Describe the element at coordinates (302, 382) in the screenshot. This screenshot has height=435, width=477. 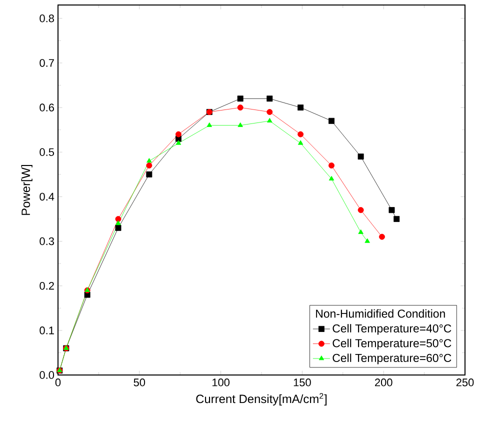
I see `x-tick-label: 150` at that location.